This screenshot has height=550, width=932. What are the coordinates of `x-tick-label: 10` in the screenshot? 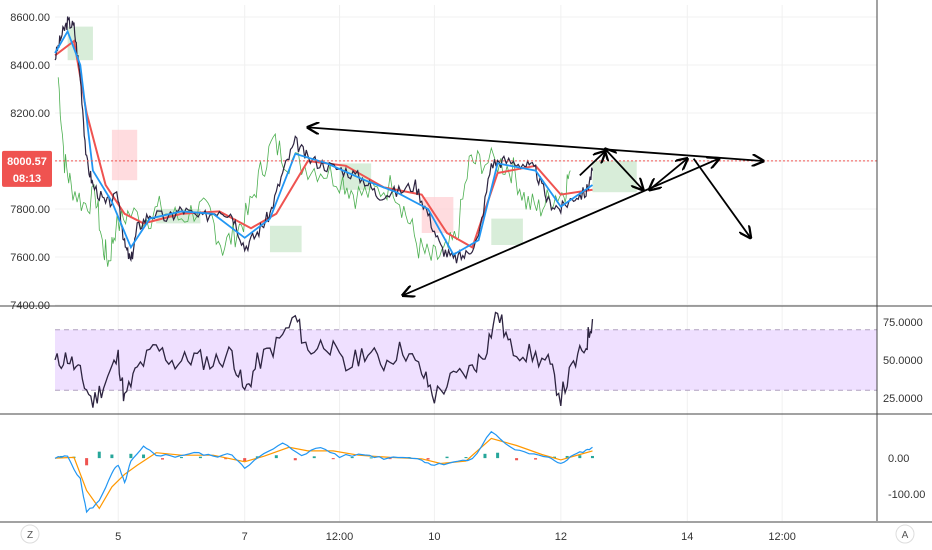 It's located at (434, 537).